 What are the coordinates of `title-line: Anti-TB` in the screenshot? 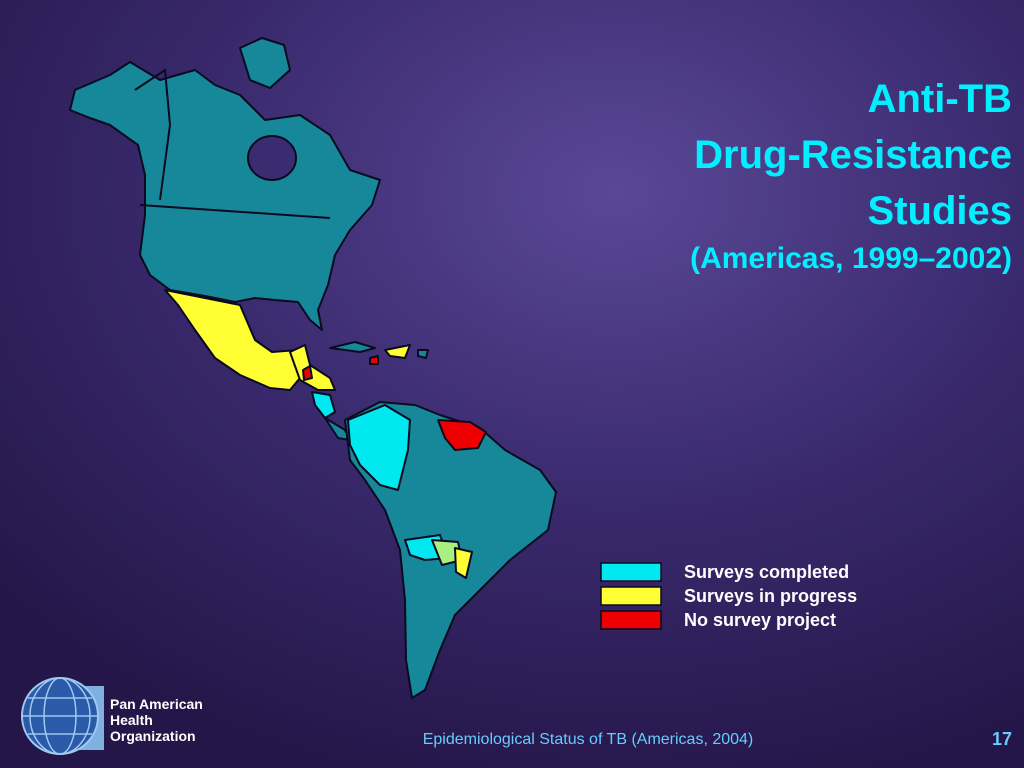 It's located at (940, 99).